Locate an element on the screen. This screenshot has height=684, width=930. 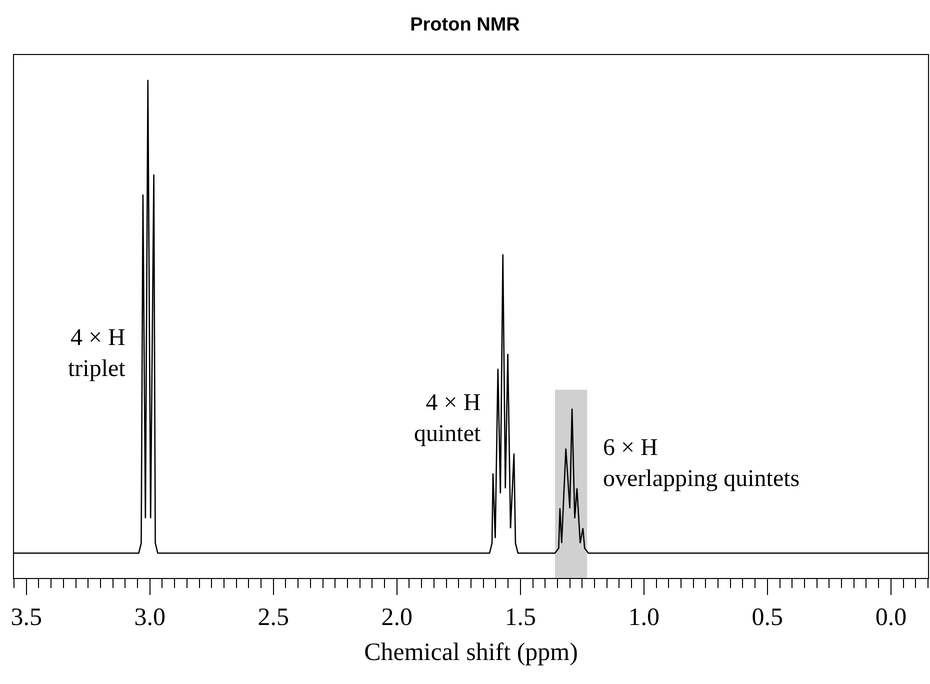
annotation: 4 × H quintet is located at coordinates (447, 419).